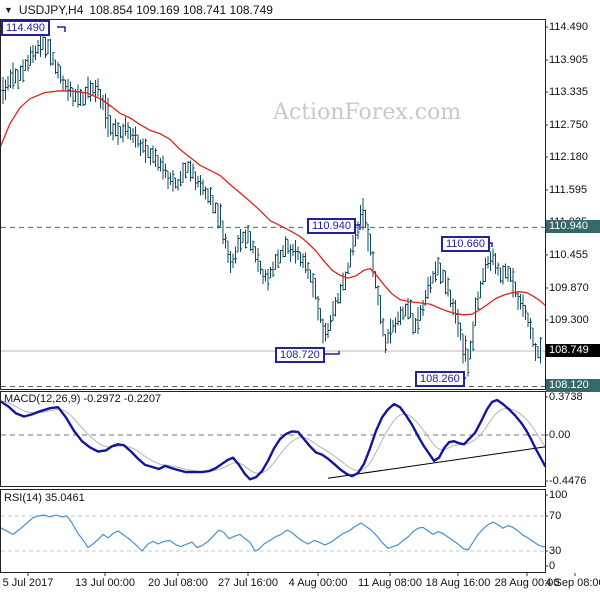 The height and width of the screenshot is (600, 600). Describe the element at coordinates (568, 157) in the screenshot. I see `y-axis-label: 112.180` at that location.